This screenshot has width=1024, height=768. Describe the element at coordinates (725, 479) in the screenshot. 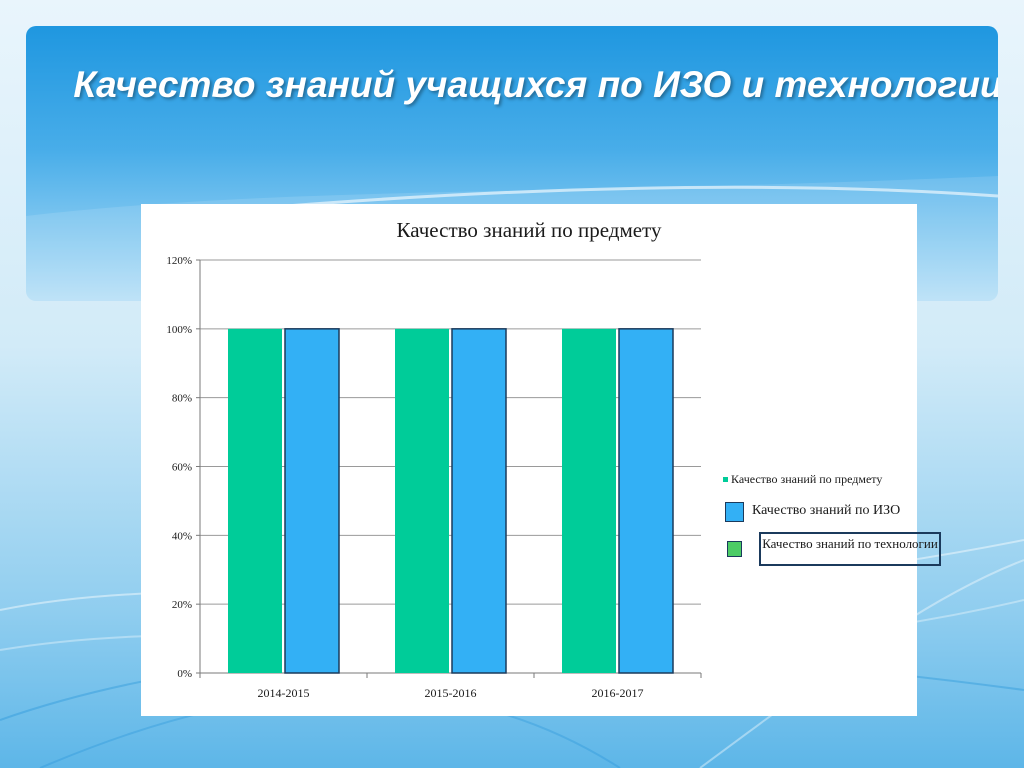

I see `legend-swatch-subject` at that location.